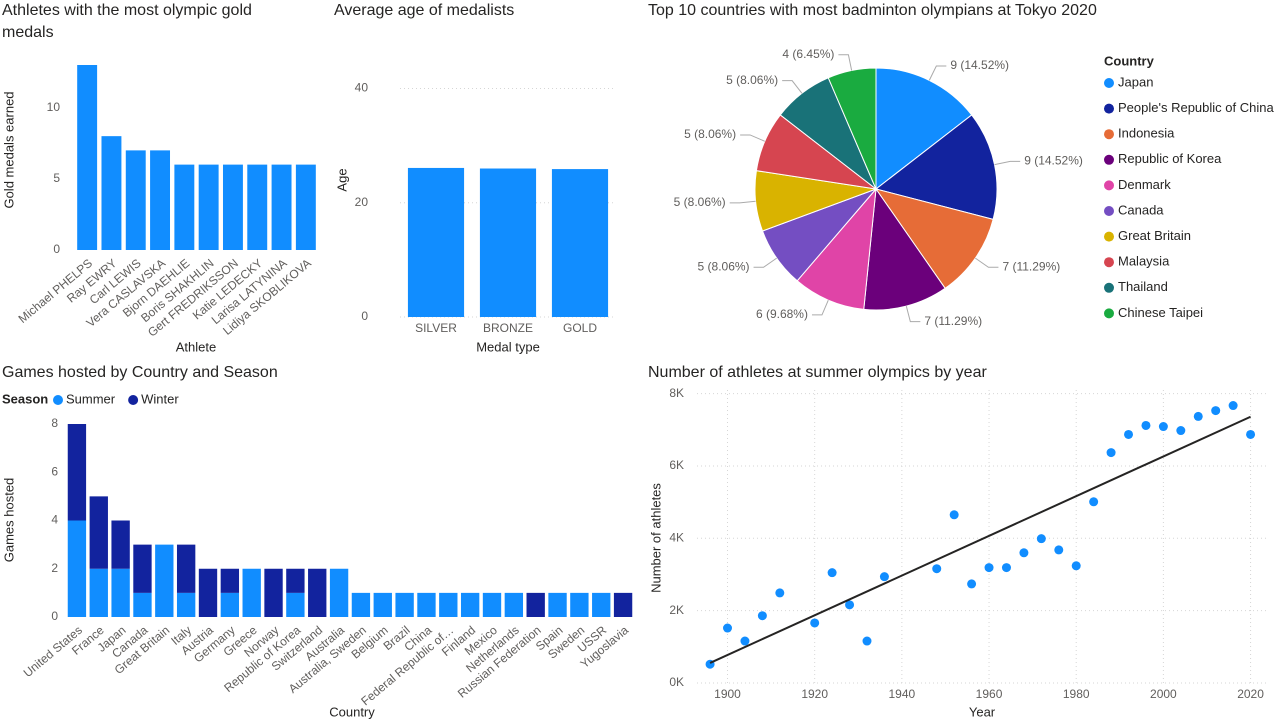 The height and width of the screenshot is (726, 1288). Describe the element at coordinates (655, 538) in the screenshot. I see `y-axis-title: Number of athletes` at that location.